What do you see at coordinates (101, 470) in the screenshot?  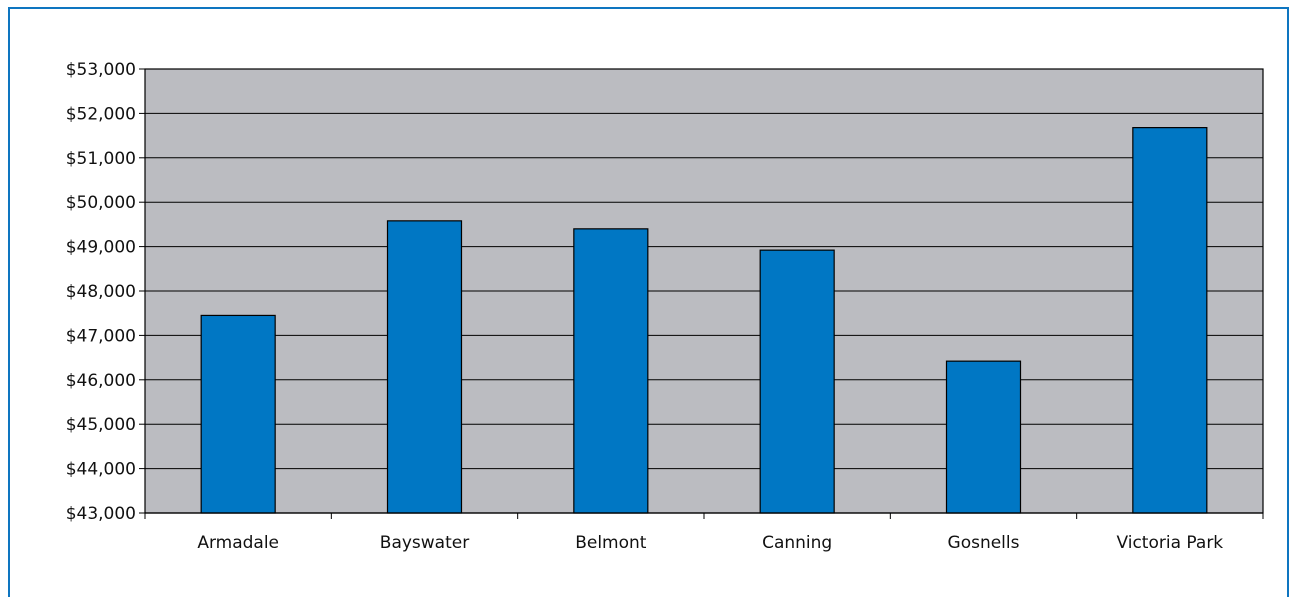 I see `y-tick-label: $44,000` at bounding box center [101, 470].